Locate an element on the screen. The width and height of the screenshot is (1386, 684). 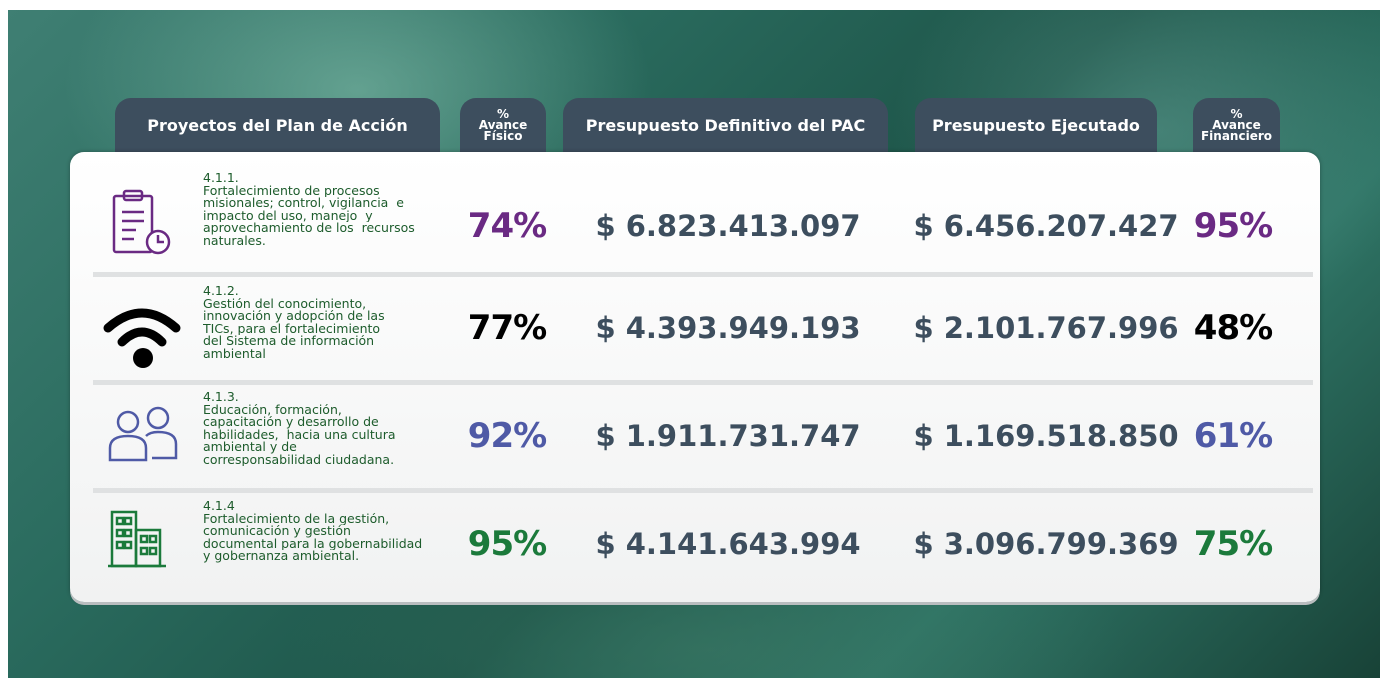
project-code: 4.1.4 is located at coordinates (219, 505).